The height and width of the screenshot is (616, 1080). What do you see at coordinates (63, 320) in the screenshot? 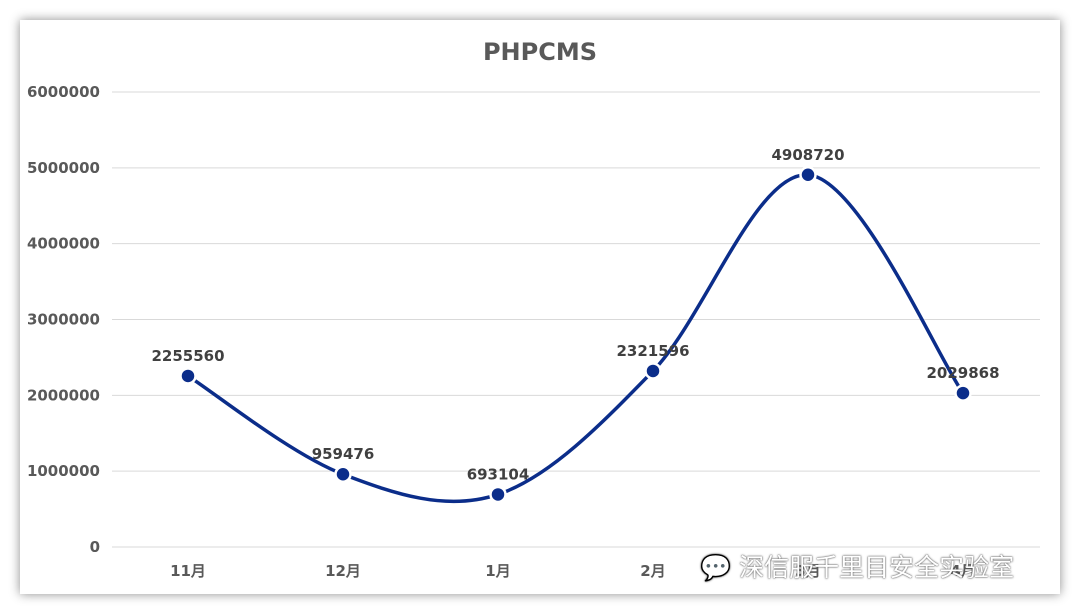
I see `y-tick-label: 3000000` at bounding box center [63, 320].